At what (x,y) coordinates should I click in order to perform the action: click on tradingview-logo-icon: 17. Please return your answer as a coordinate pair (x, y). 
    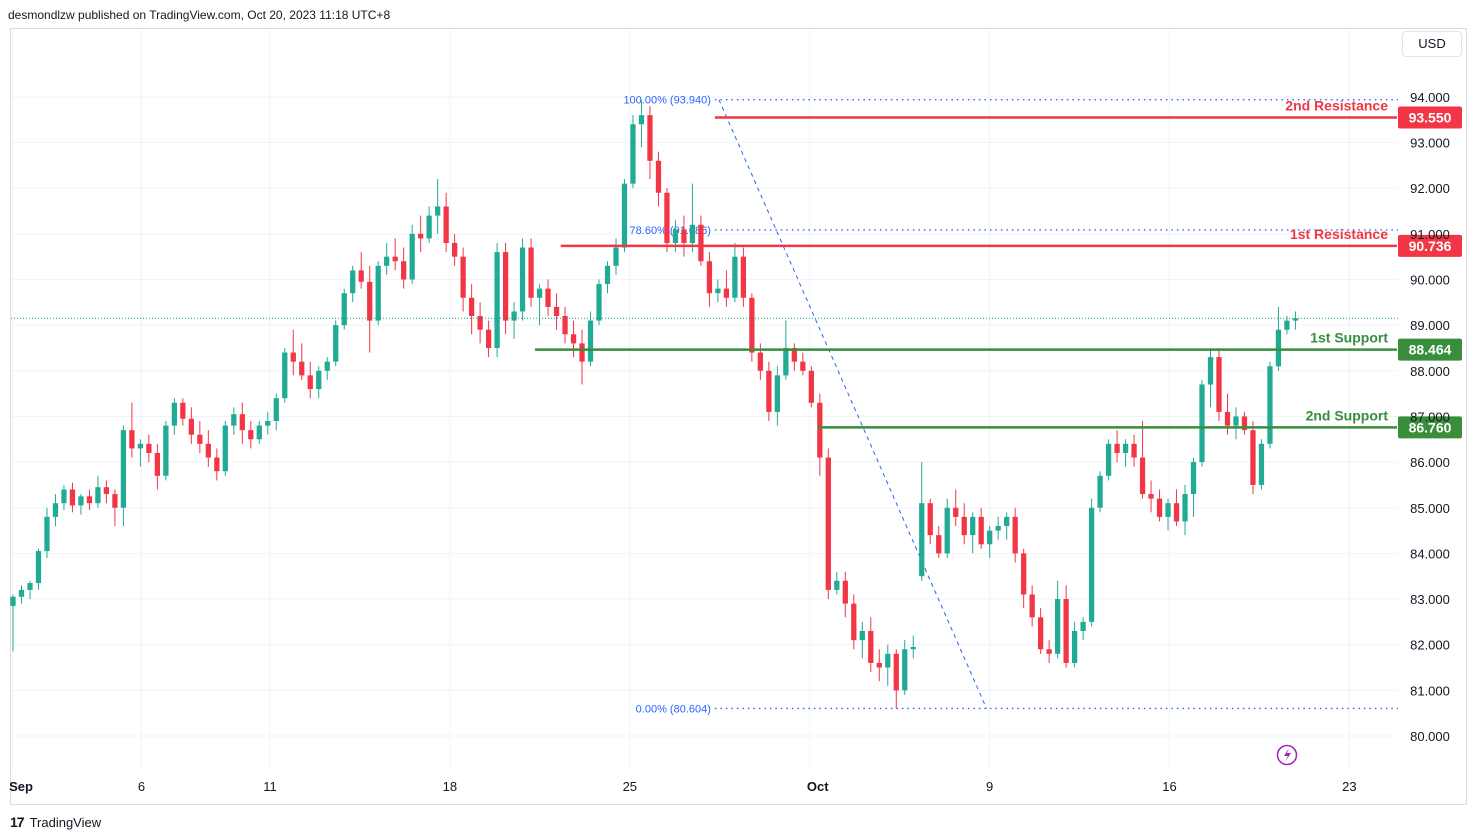
    Looking at the image, I should click on (17, 822).